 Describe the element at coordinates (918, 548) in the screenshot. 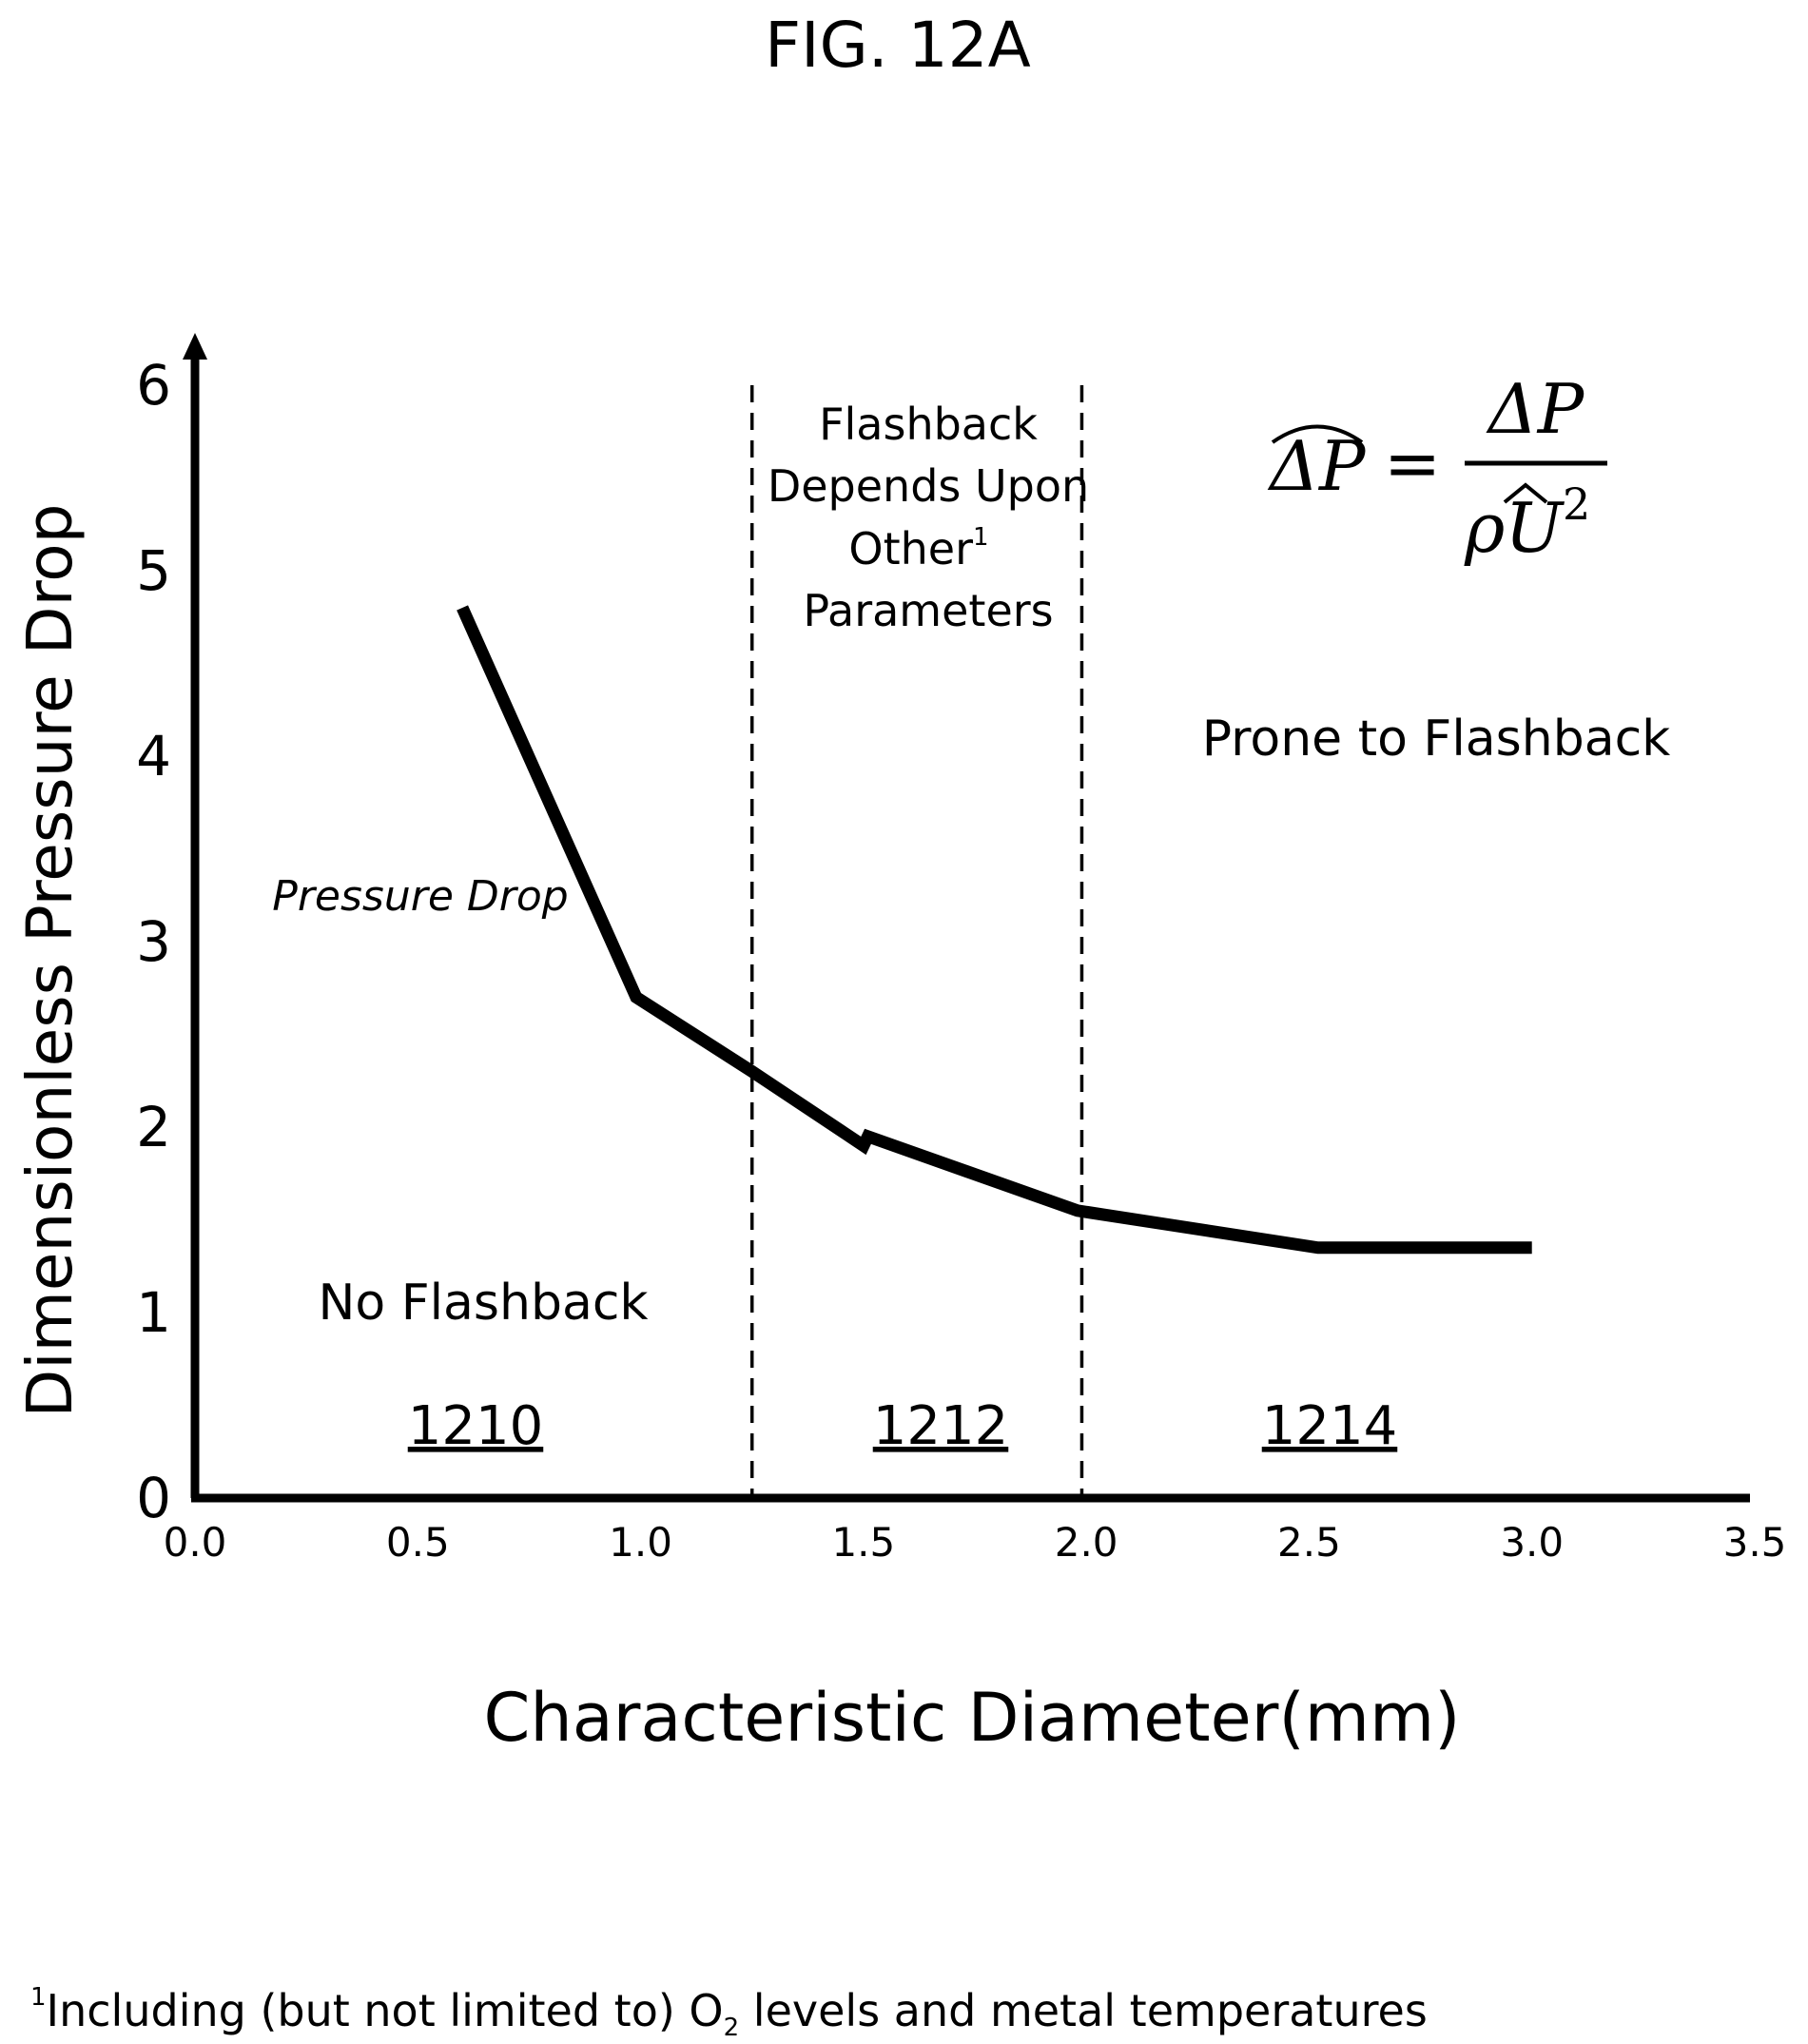

I see `region-middle-line-3: Other1` at that location.